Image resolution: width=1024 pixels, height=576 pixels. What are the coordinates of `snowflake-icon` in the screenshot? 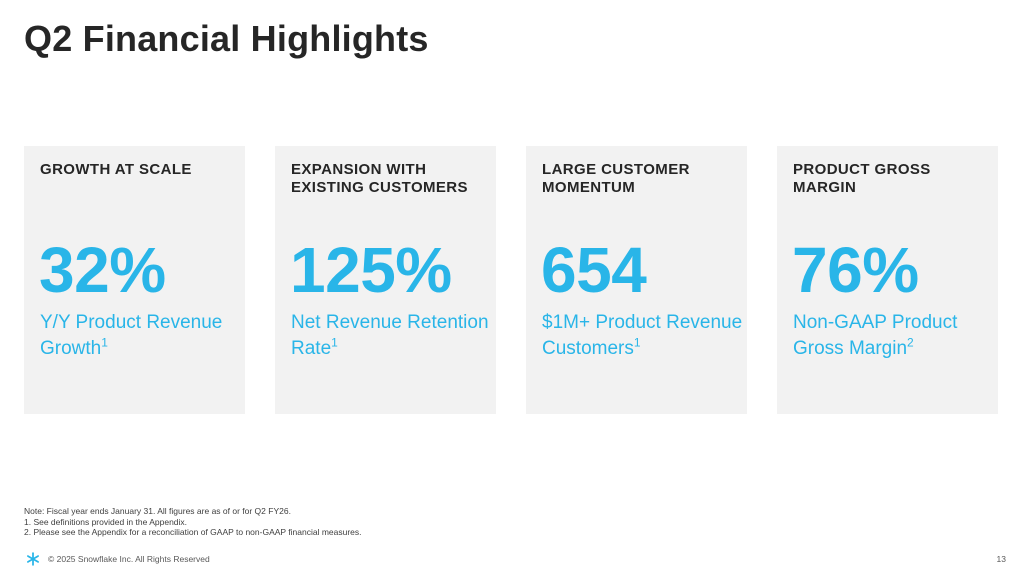 It's located at (33, 559).